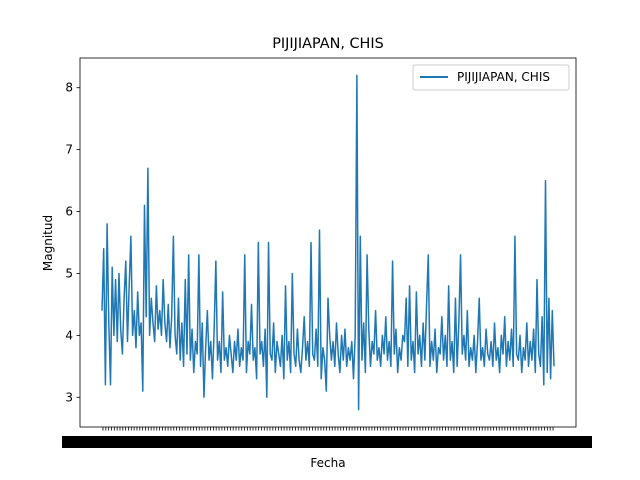 The height and width of the screenshot is (480, 640). I want to click on y-tick-label: 4, so click(69, 335).